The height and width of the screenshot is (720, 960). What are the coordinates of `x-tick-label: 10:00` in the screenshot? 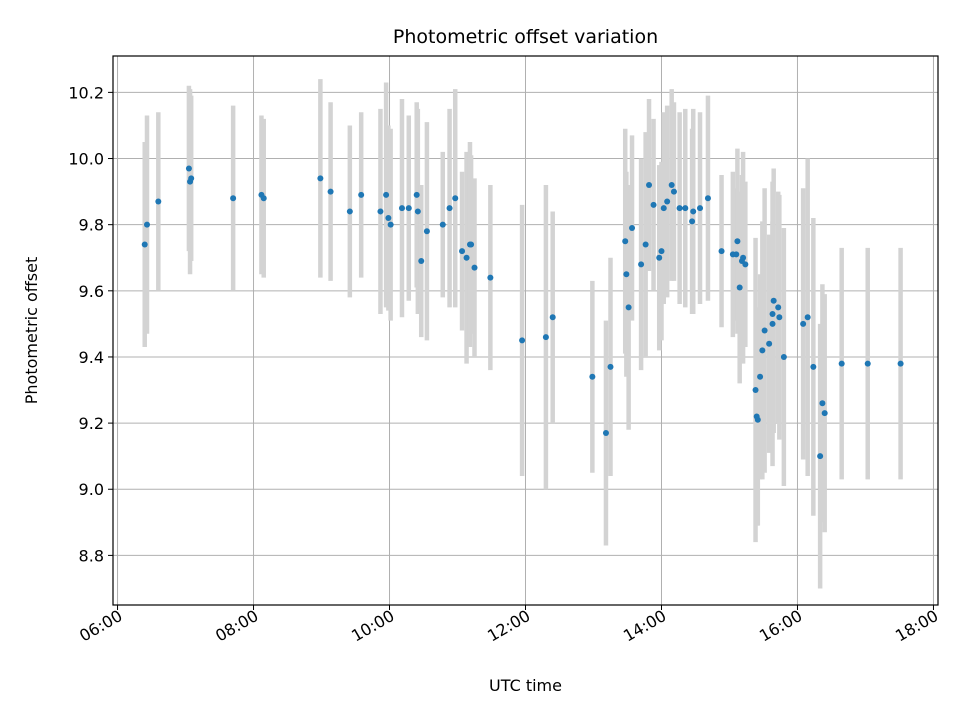 It's located at (372, 626).